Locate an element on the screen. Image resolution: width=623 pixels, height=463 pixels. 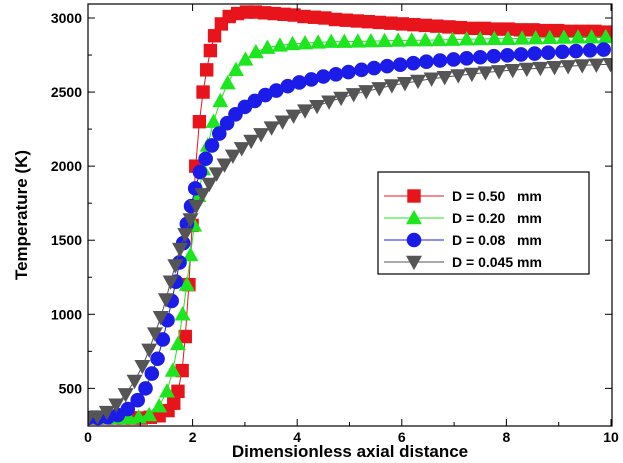
legend-item: D = 0.50 mm is located at coordinates (463, 196).